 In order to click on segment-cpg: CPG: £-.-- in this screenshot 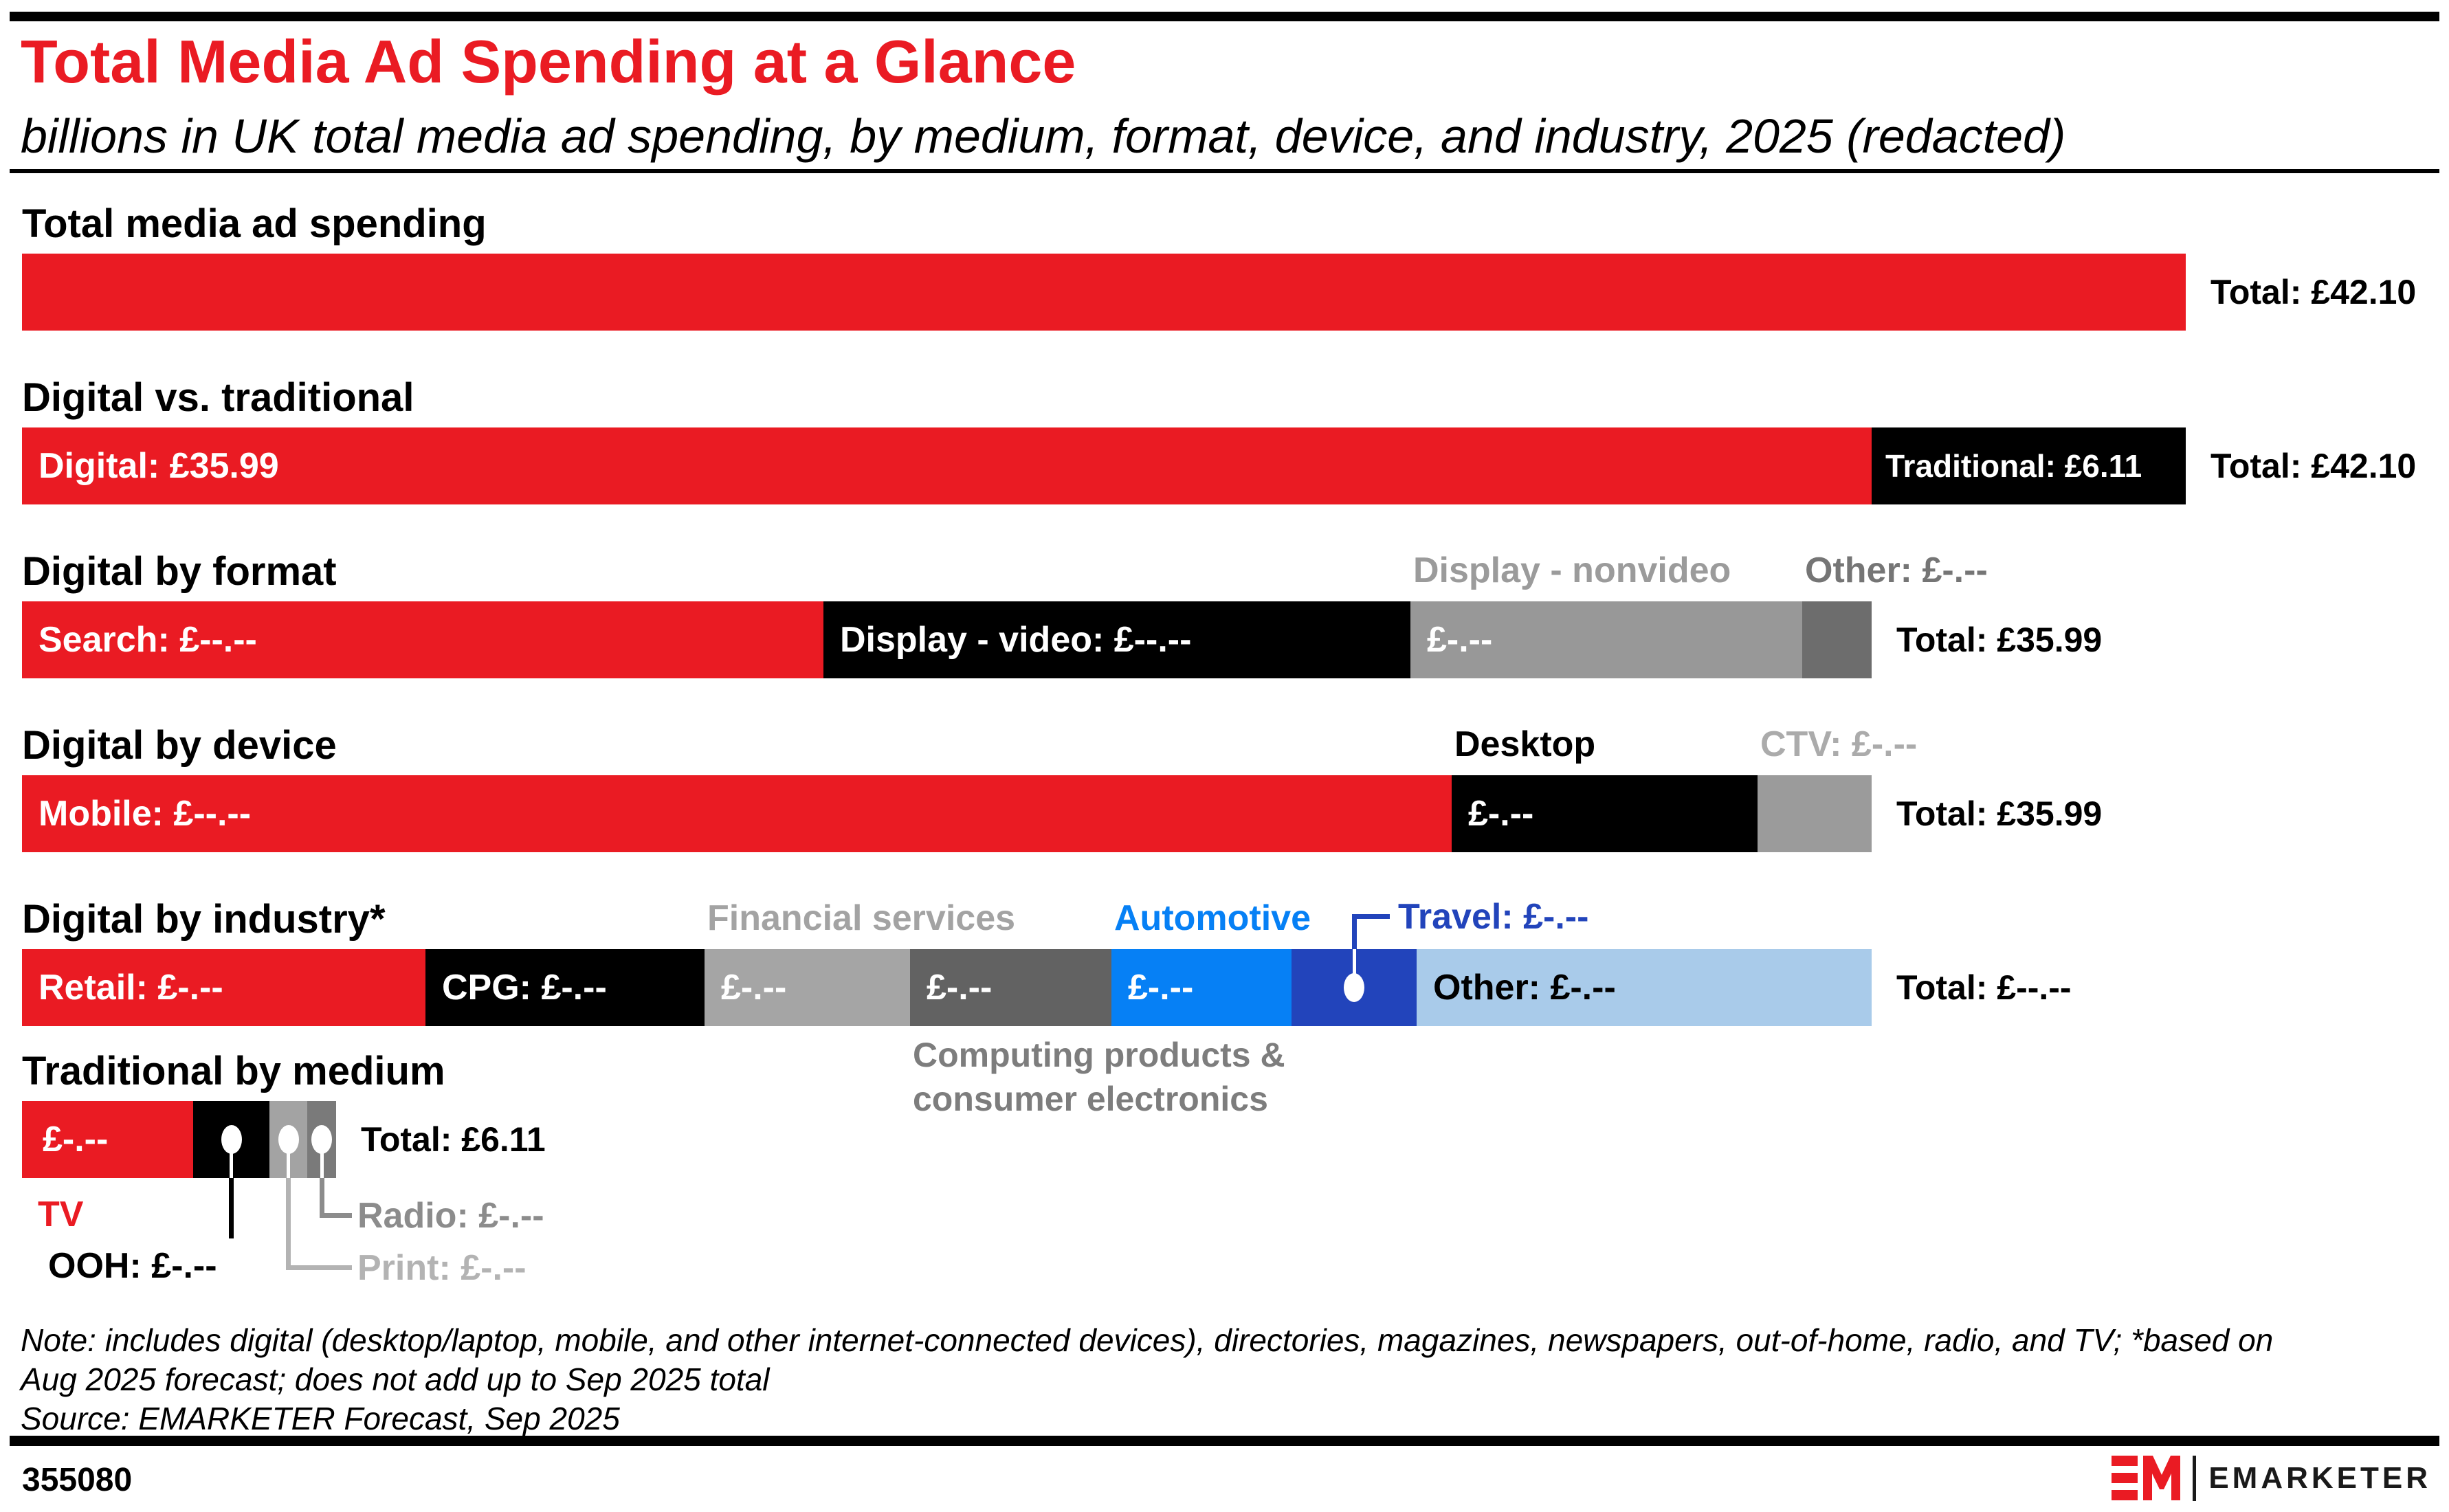, I will do `click(565, 987)`.